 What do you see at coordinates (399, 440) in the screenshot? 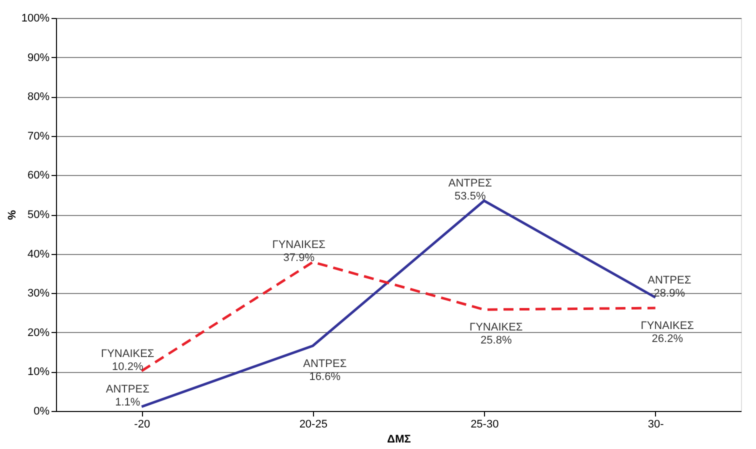
I see `x-axis-title: ΔΜΣ` at bounding box center [399, 440].